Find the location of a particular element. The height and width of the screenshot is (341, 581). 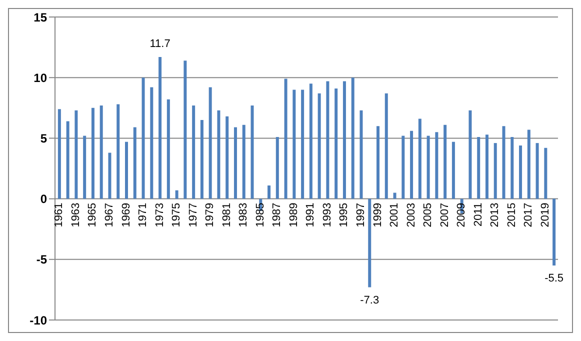

x-tick-label: 2001 is located at coordinates (394, 215).